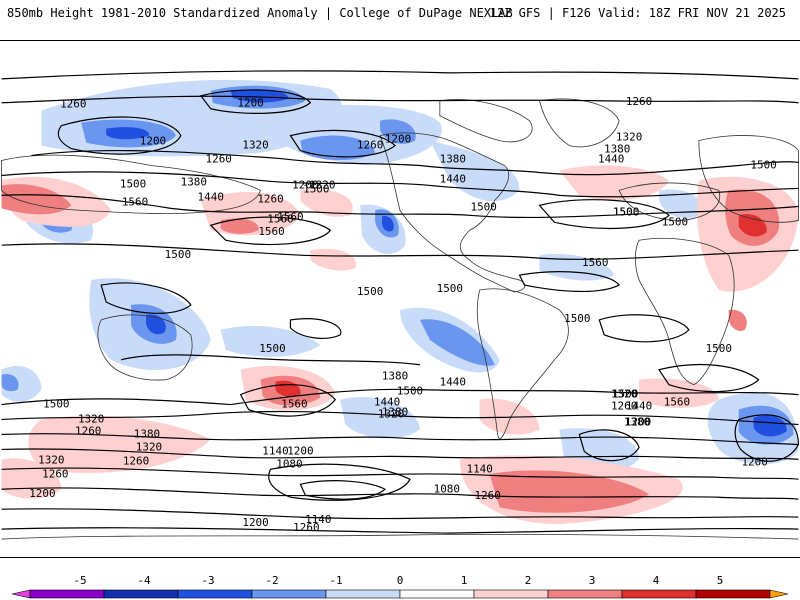  I want to click on colorbar-tick-label: 0, so click(400, 580).